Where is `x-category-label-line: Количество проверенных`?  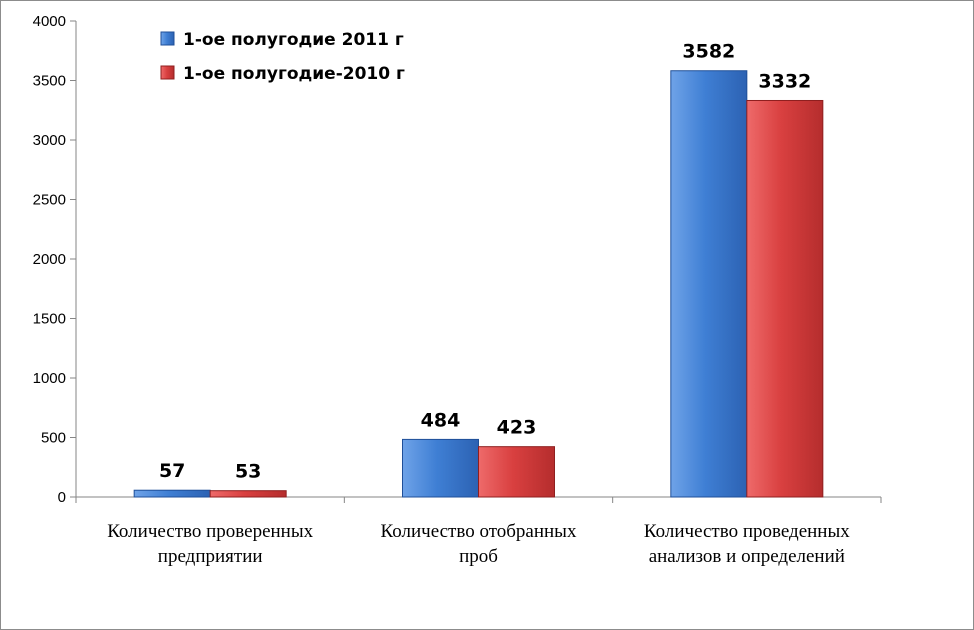 x-category-label-line: Количество проверенных is located at coordinates (210, 531).